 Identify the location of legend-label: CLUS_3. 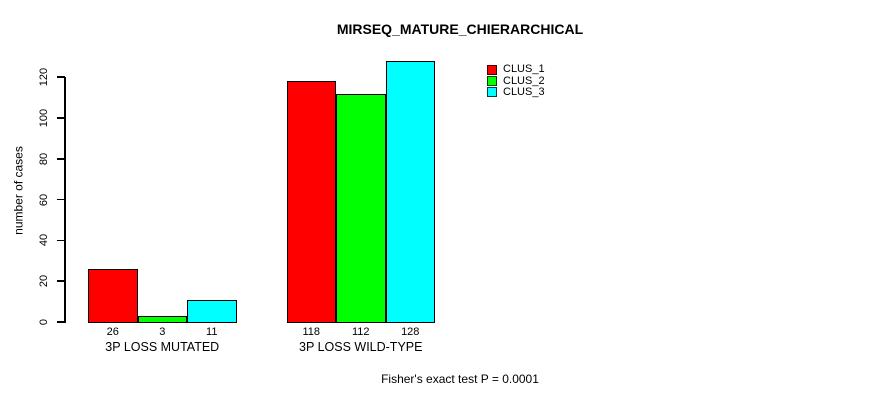
(524, 91).